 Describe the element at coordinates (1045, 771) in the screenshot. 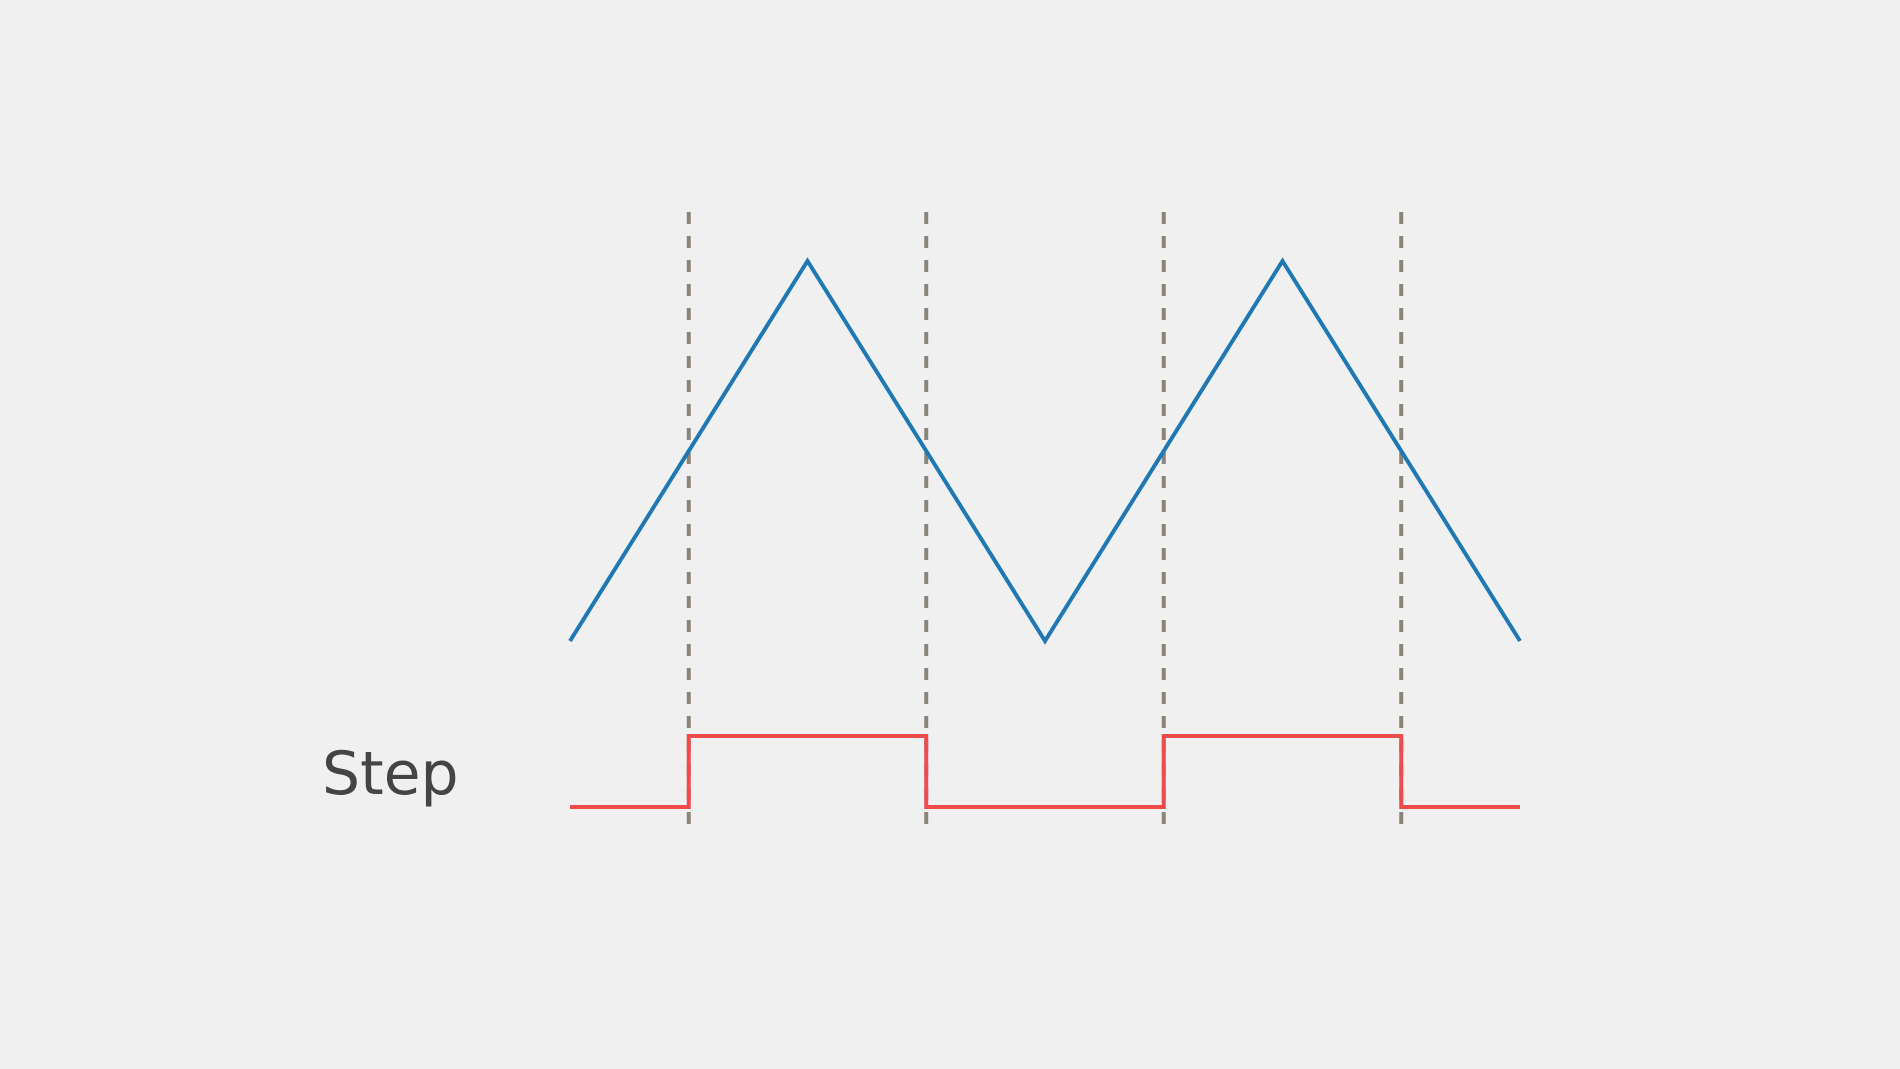

I see `step-signal` at that location.